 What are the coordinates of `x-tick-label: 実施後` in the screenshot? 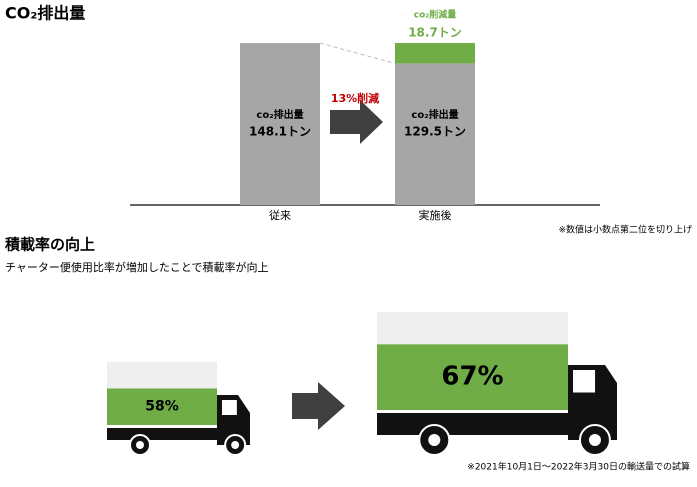 It's located at (435, 215).